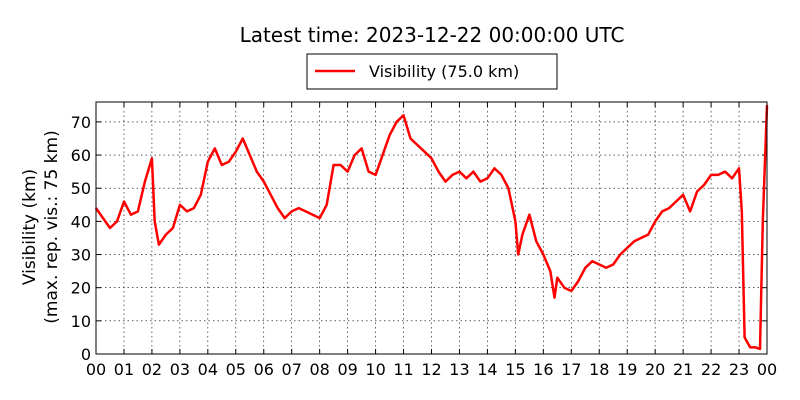 This screenshot has height=400, width=800. Describe the element at coordinates (41, 226) in the screenshot. I see `y-axis-label: Visibility (km) (max. rep. vis.: 75 km)` at that location.